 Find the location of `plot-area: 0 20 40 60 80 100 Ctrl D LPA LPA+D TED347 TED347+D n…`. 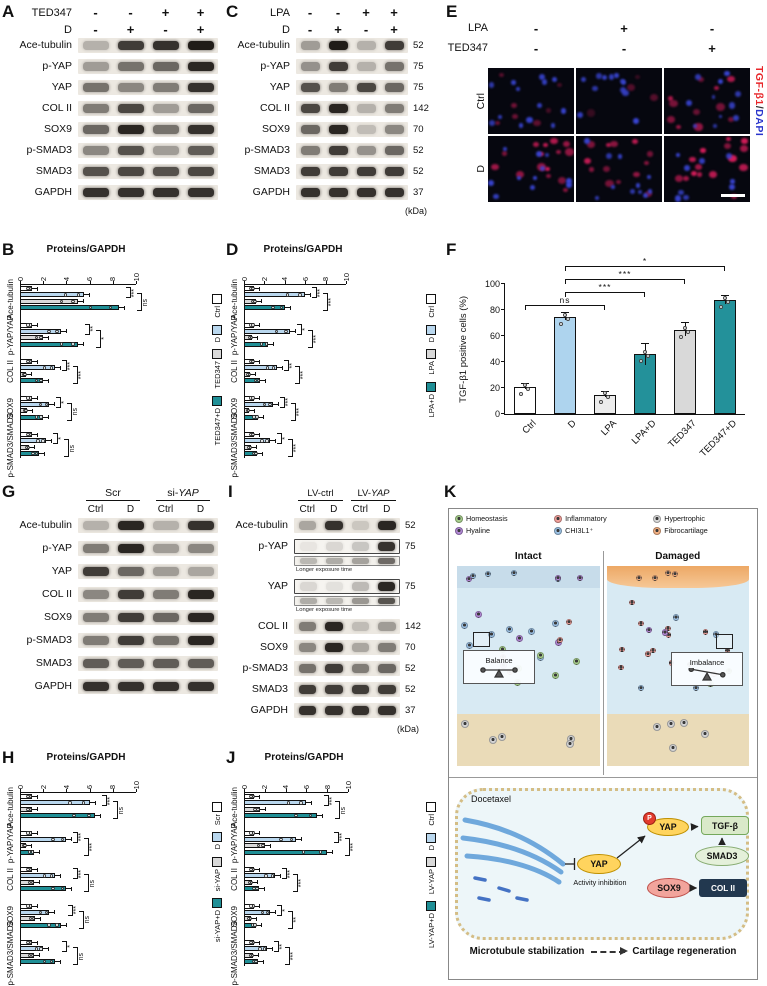

plot-area: 0 20 40 60 80 100 Ctrl D LPA LPA+D TED347 TED347+D n… is located at coordinates (615, 357).